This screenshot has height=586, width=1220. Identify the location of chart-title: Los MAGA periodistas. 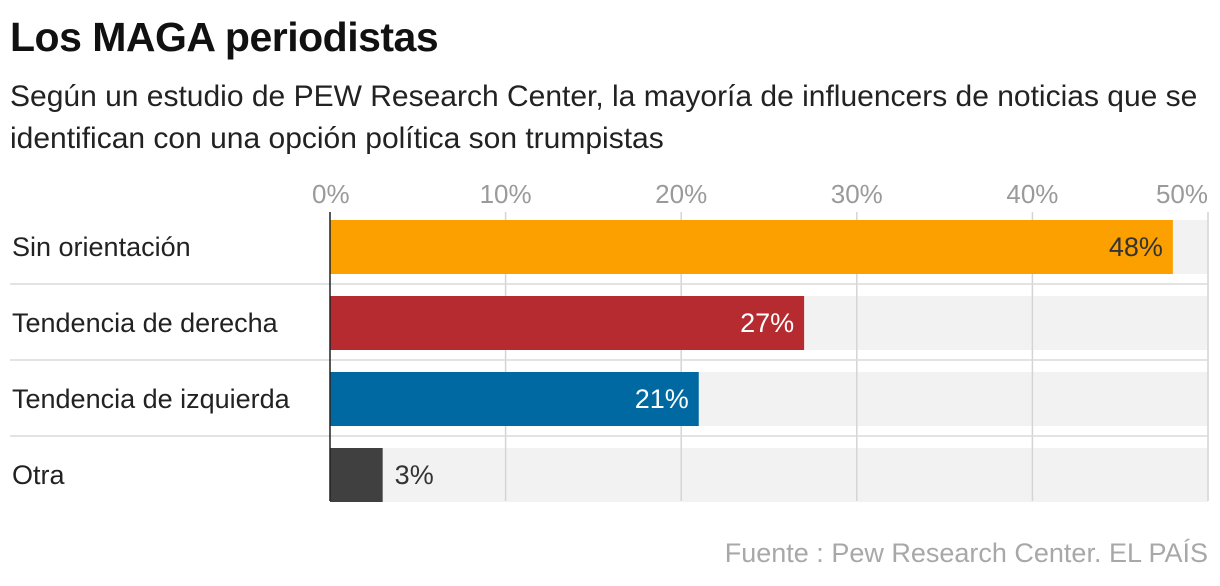
(224, 37).